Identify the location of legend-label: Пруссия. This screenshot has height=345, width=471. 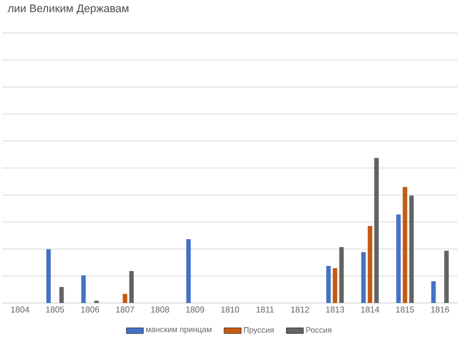
(259, 330).